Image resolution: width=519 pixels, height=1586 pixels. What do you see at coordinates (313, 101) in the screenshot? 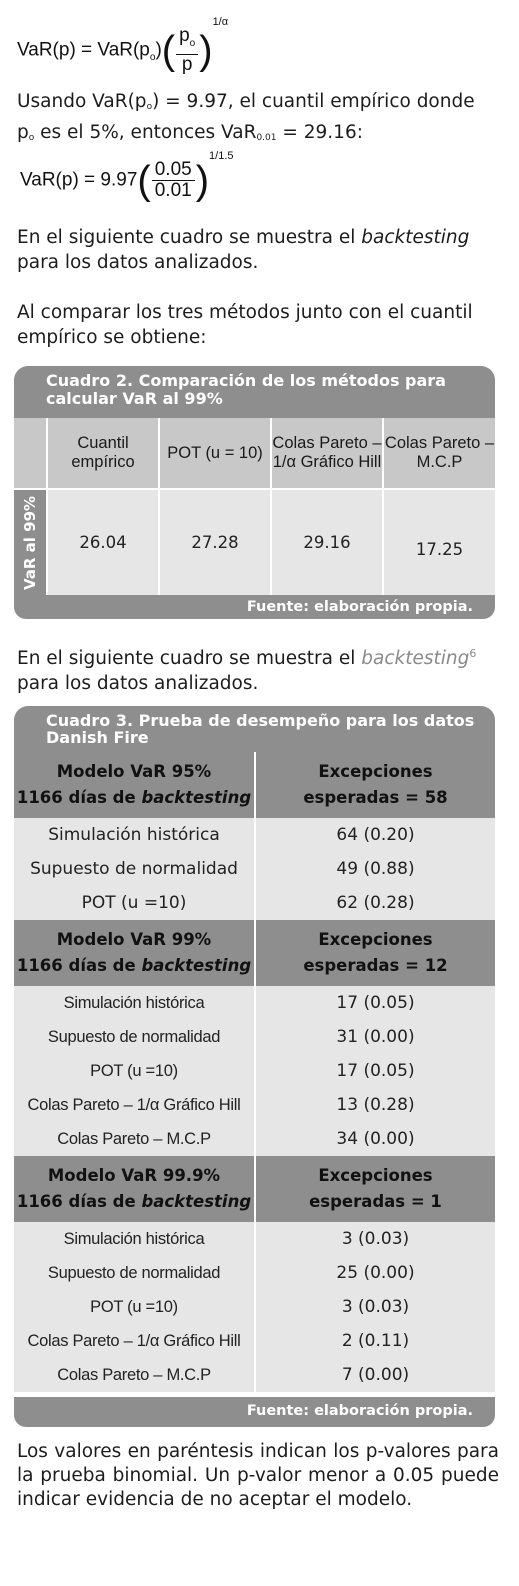
I see `para1-b: ) = 9.97, el cuantil empírico donde` at bounding box center [313, 101].